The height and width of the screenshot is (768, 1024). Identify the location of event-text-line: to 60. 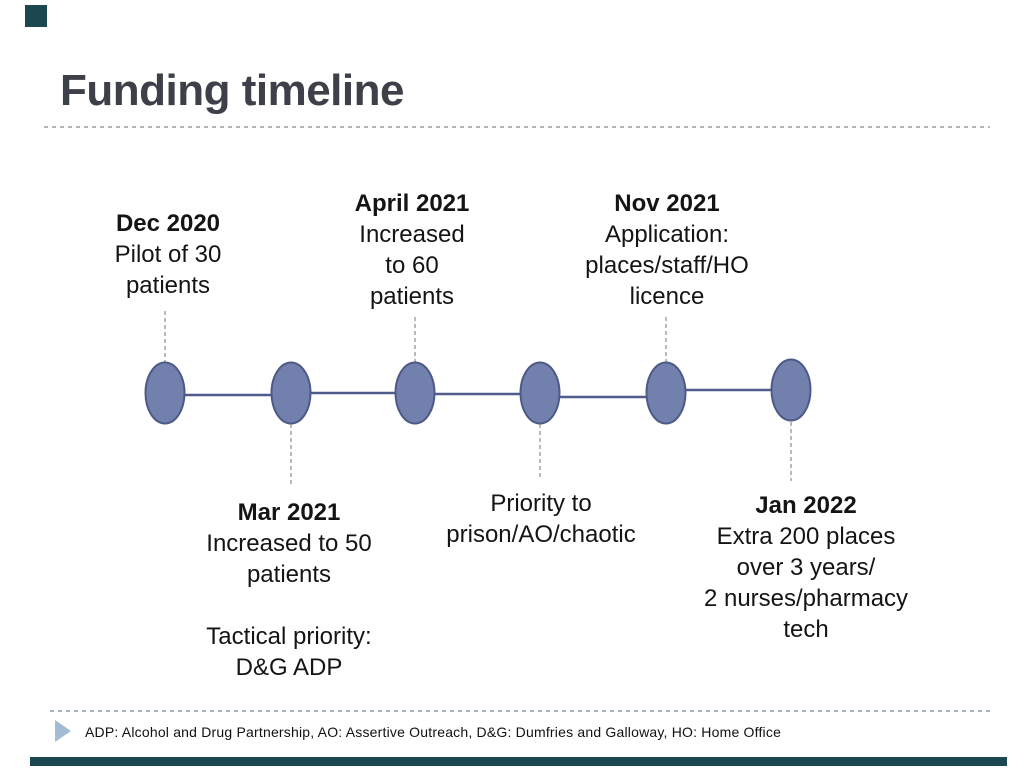
(412, 265).